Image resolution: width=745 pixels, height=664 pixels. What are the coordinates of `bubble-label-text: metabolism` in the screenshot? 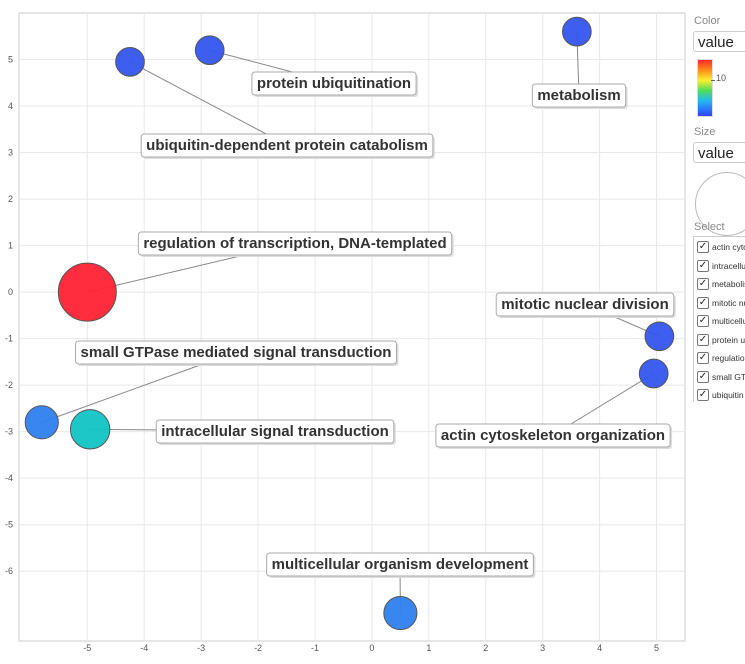 It's located at (578, 95).